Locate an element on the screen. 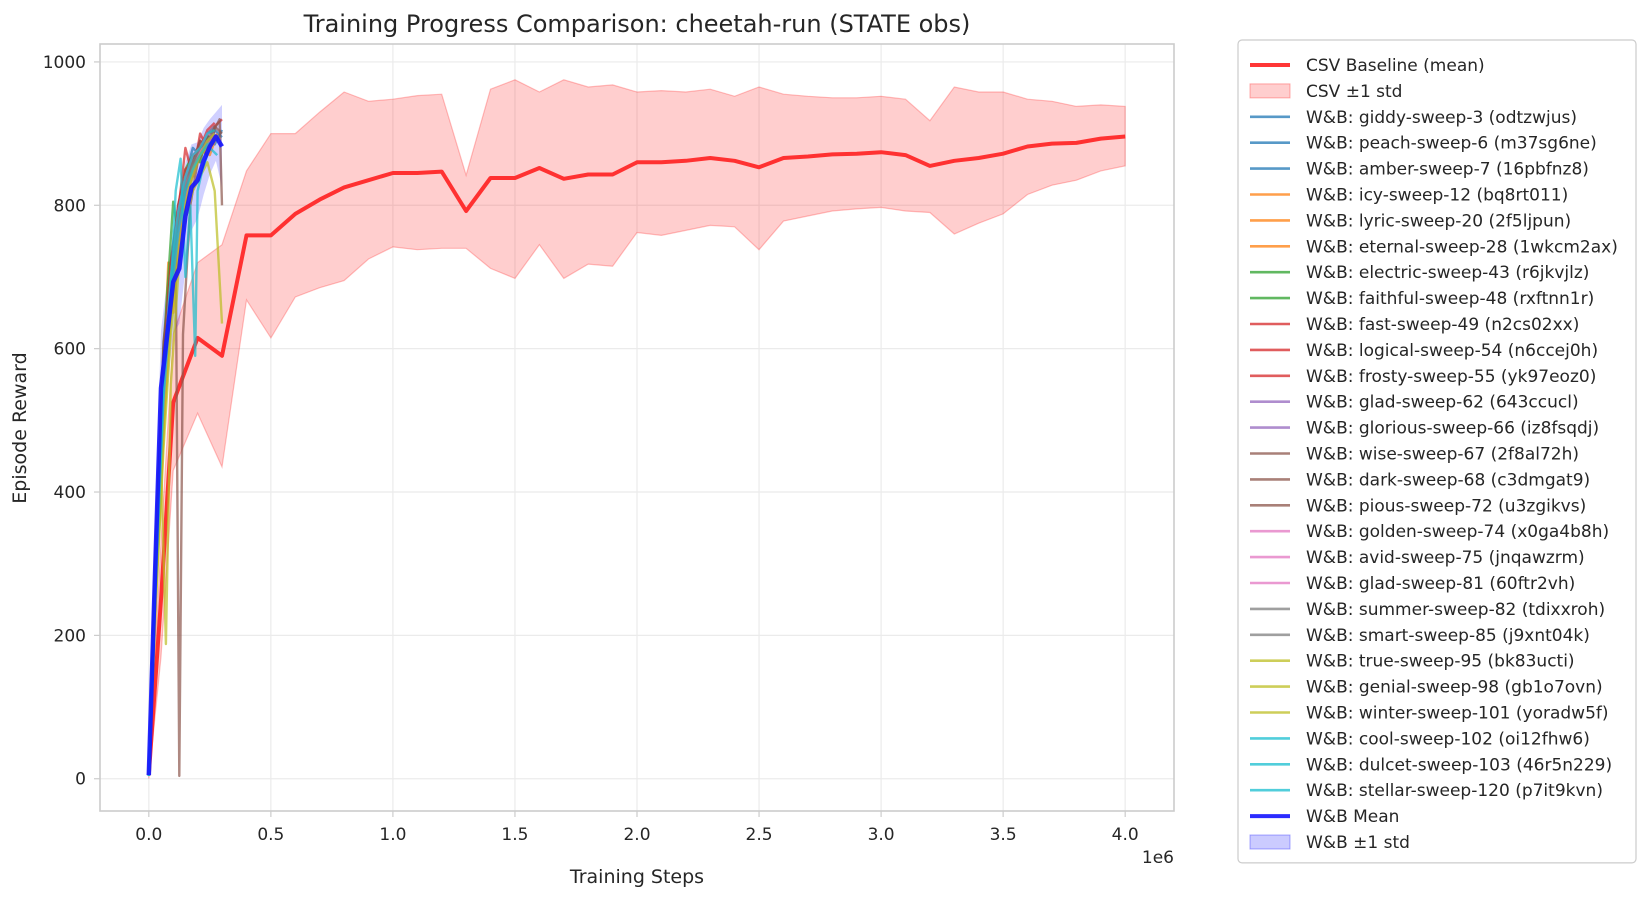 Image resolution: width=1648 pixels, height=914 pixels. x-tick-label: 0.0 is located at coordinates (148, 835).